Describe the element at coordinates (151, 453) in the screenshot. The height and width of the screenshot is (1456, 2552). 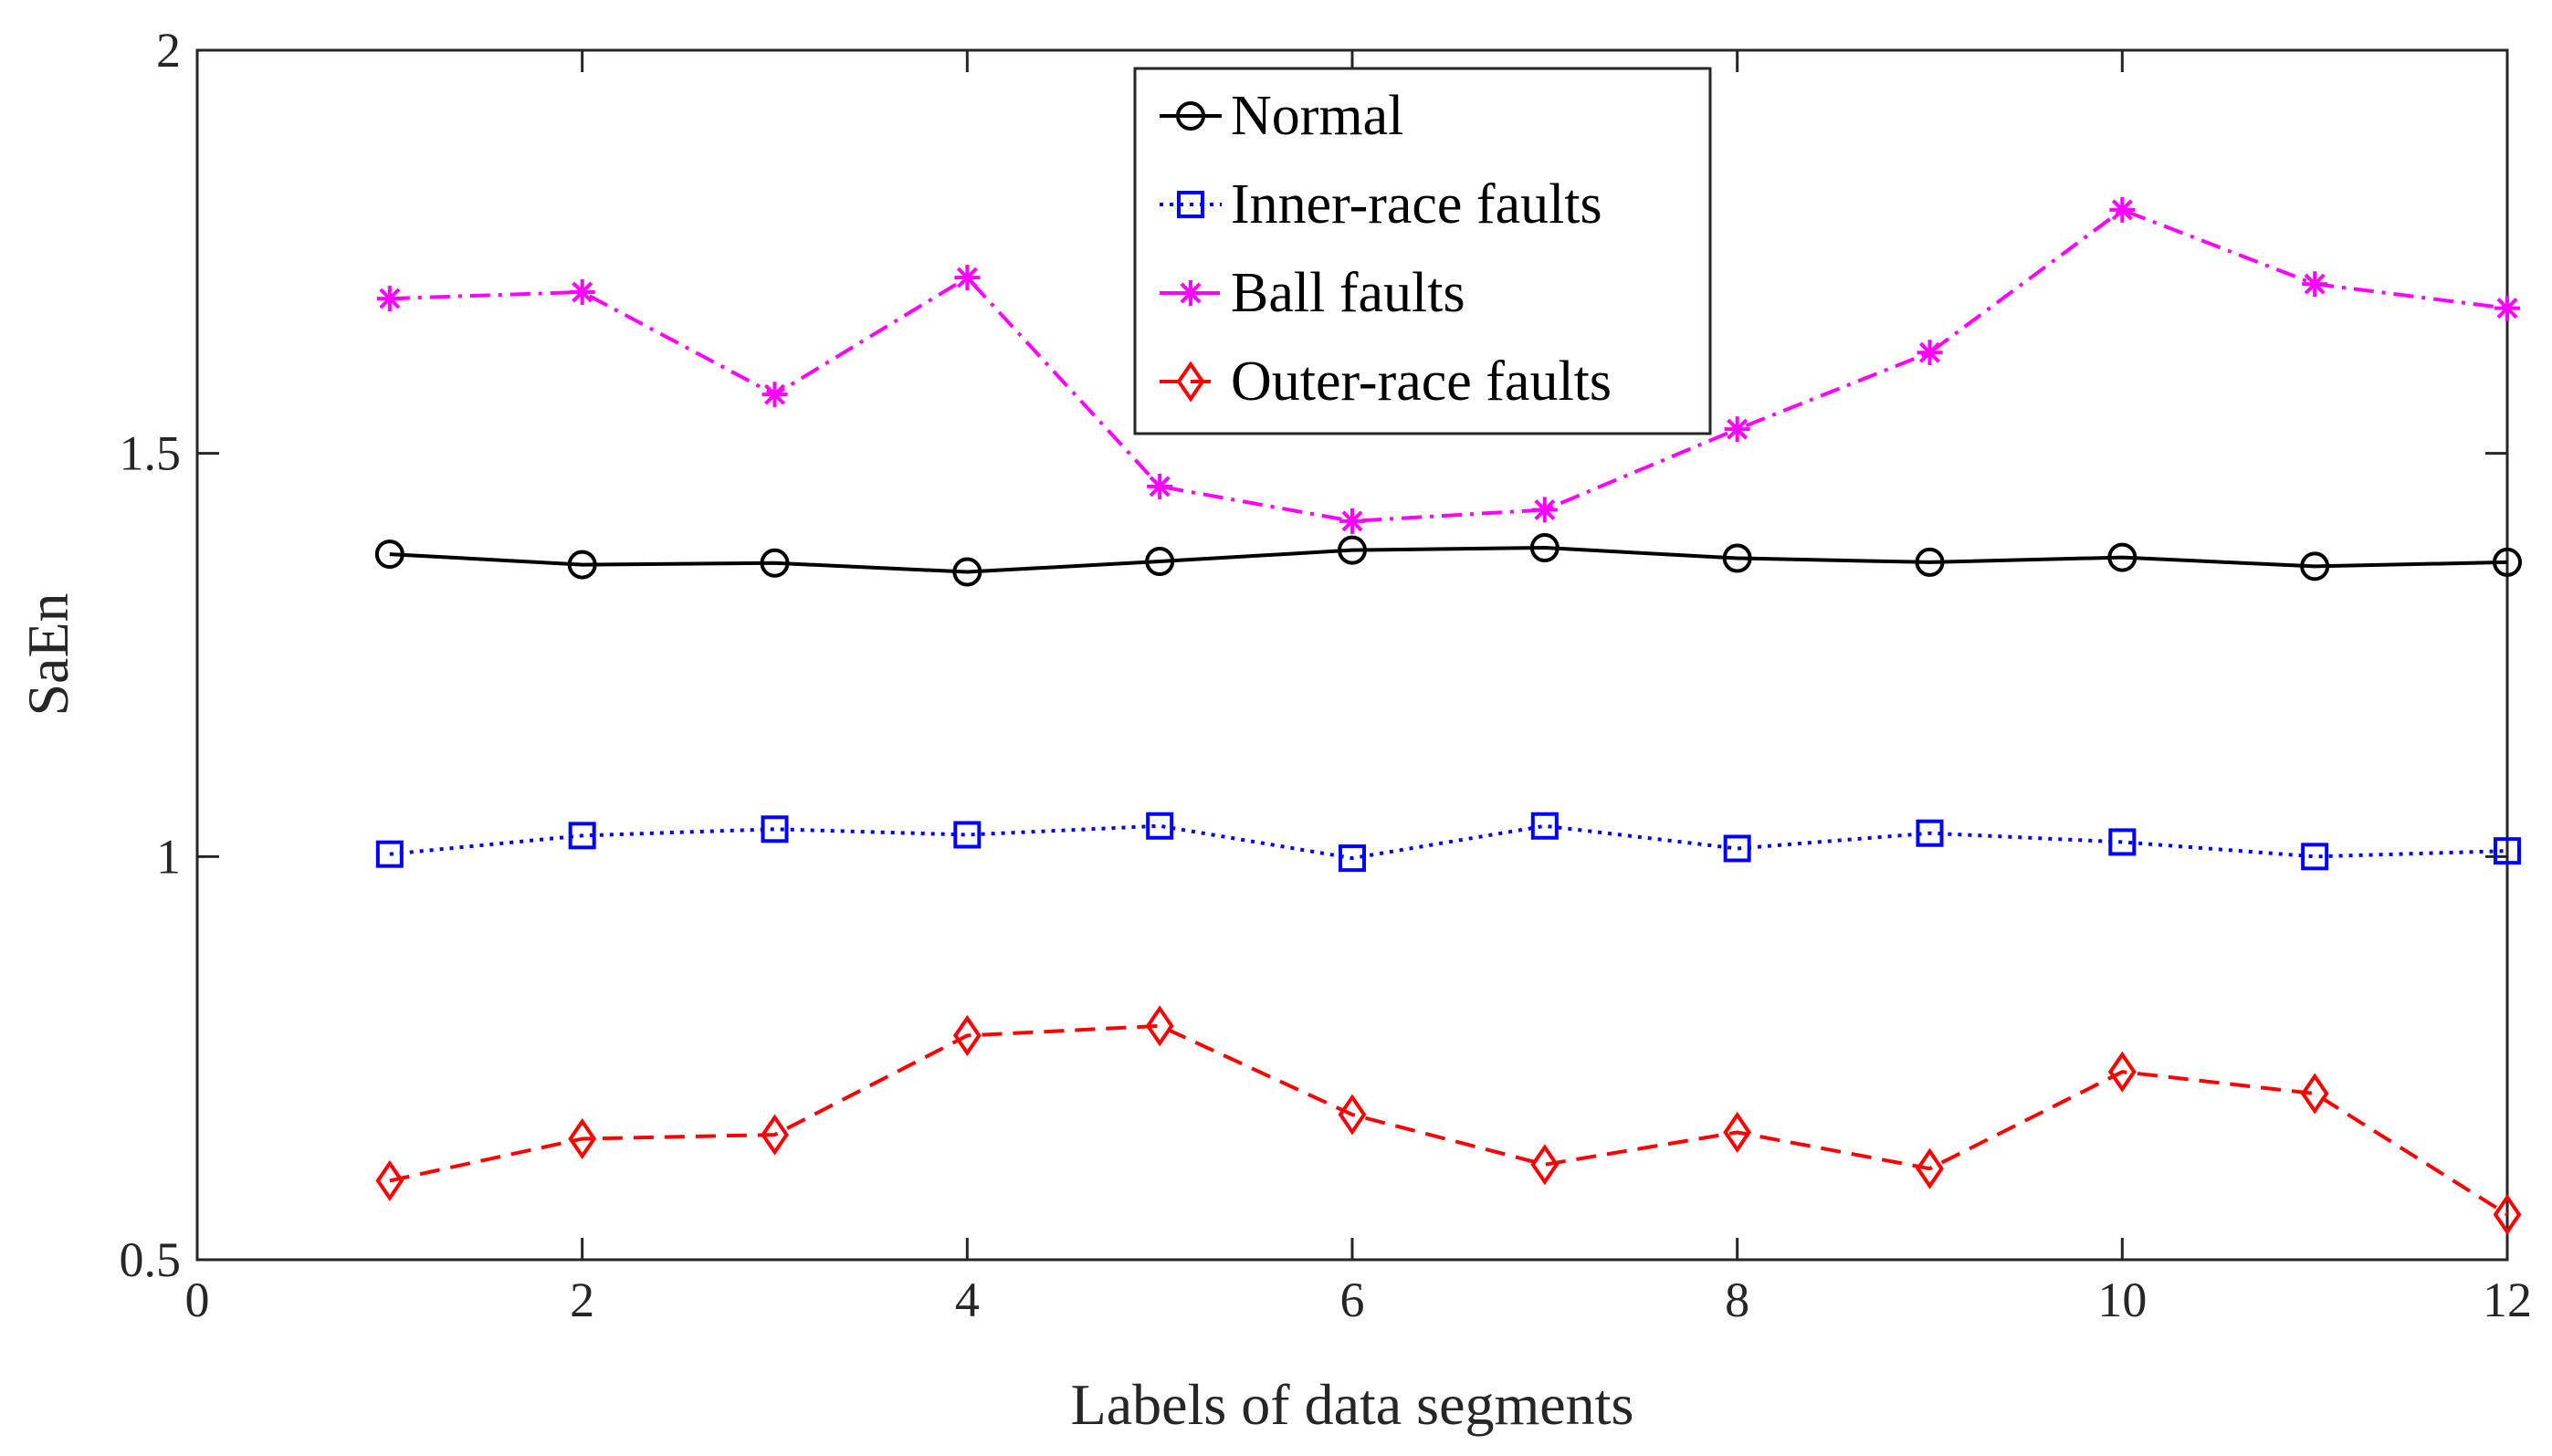
I see `y-tick-label: 1.5` at that location.